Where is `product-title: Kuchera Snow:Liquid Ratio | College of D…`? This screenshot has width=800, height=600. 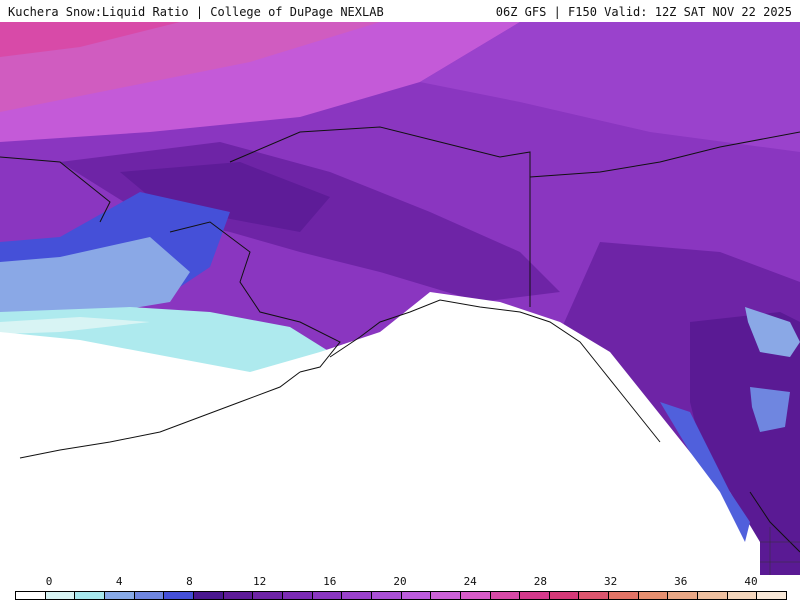 product-title: Kuchera Snow:Liquid Ratio | College of D… is located at coordinates (196, 12).